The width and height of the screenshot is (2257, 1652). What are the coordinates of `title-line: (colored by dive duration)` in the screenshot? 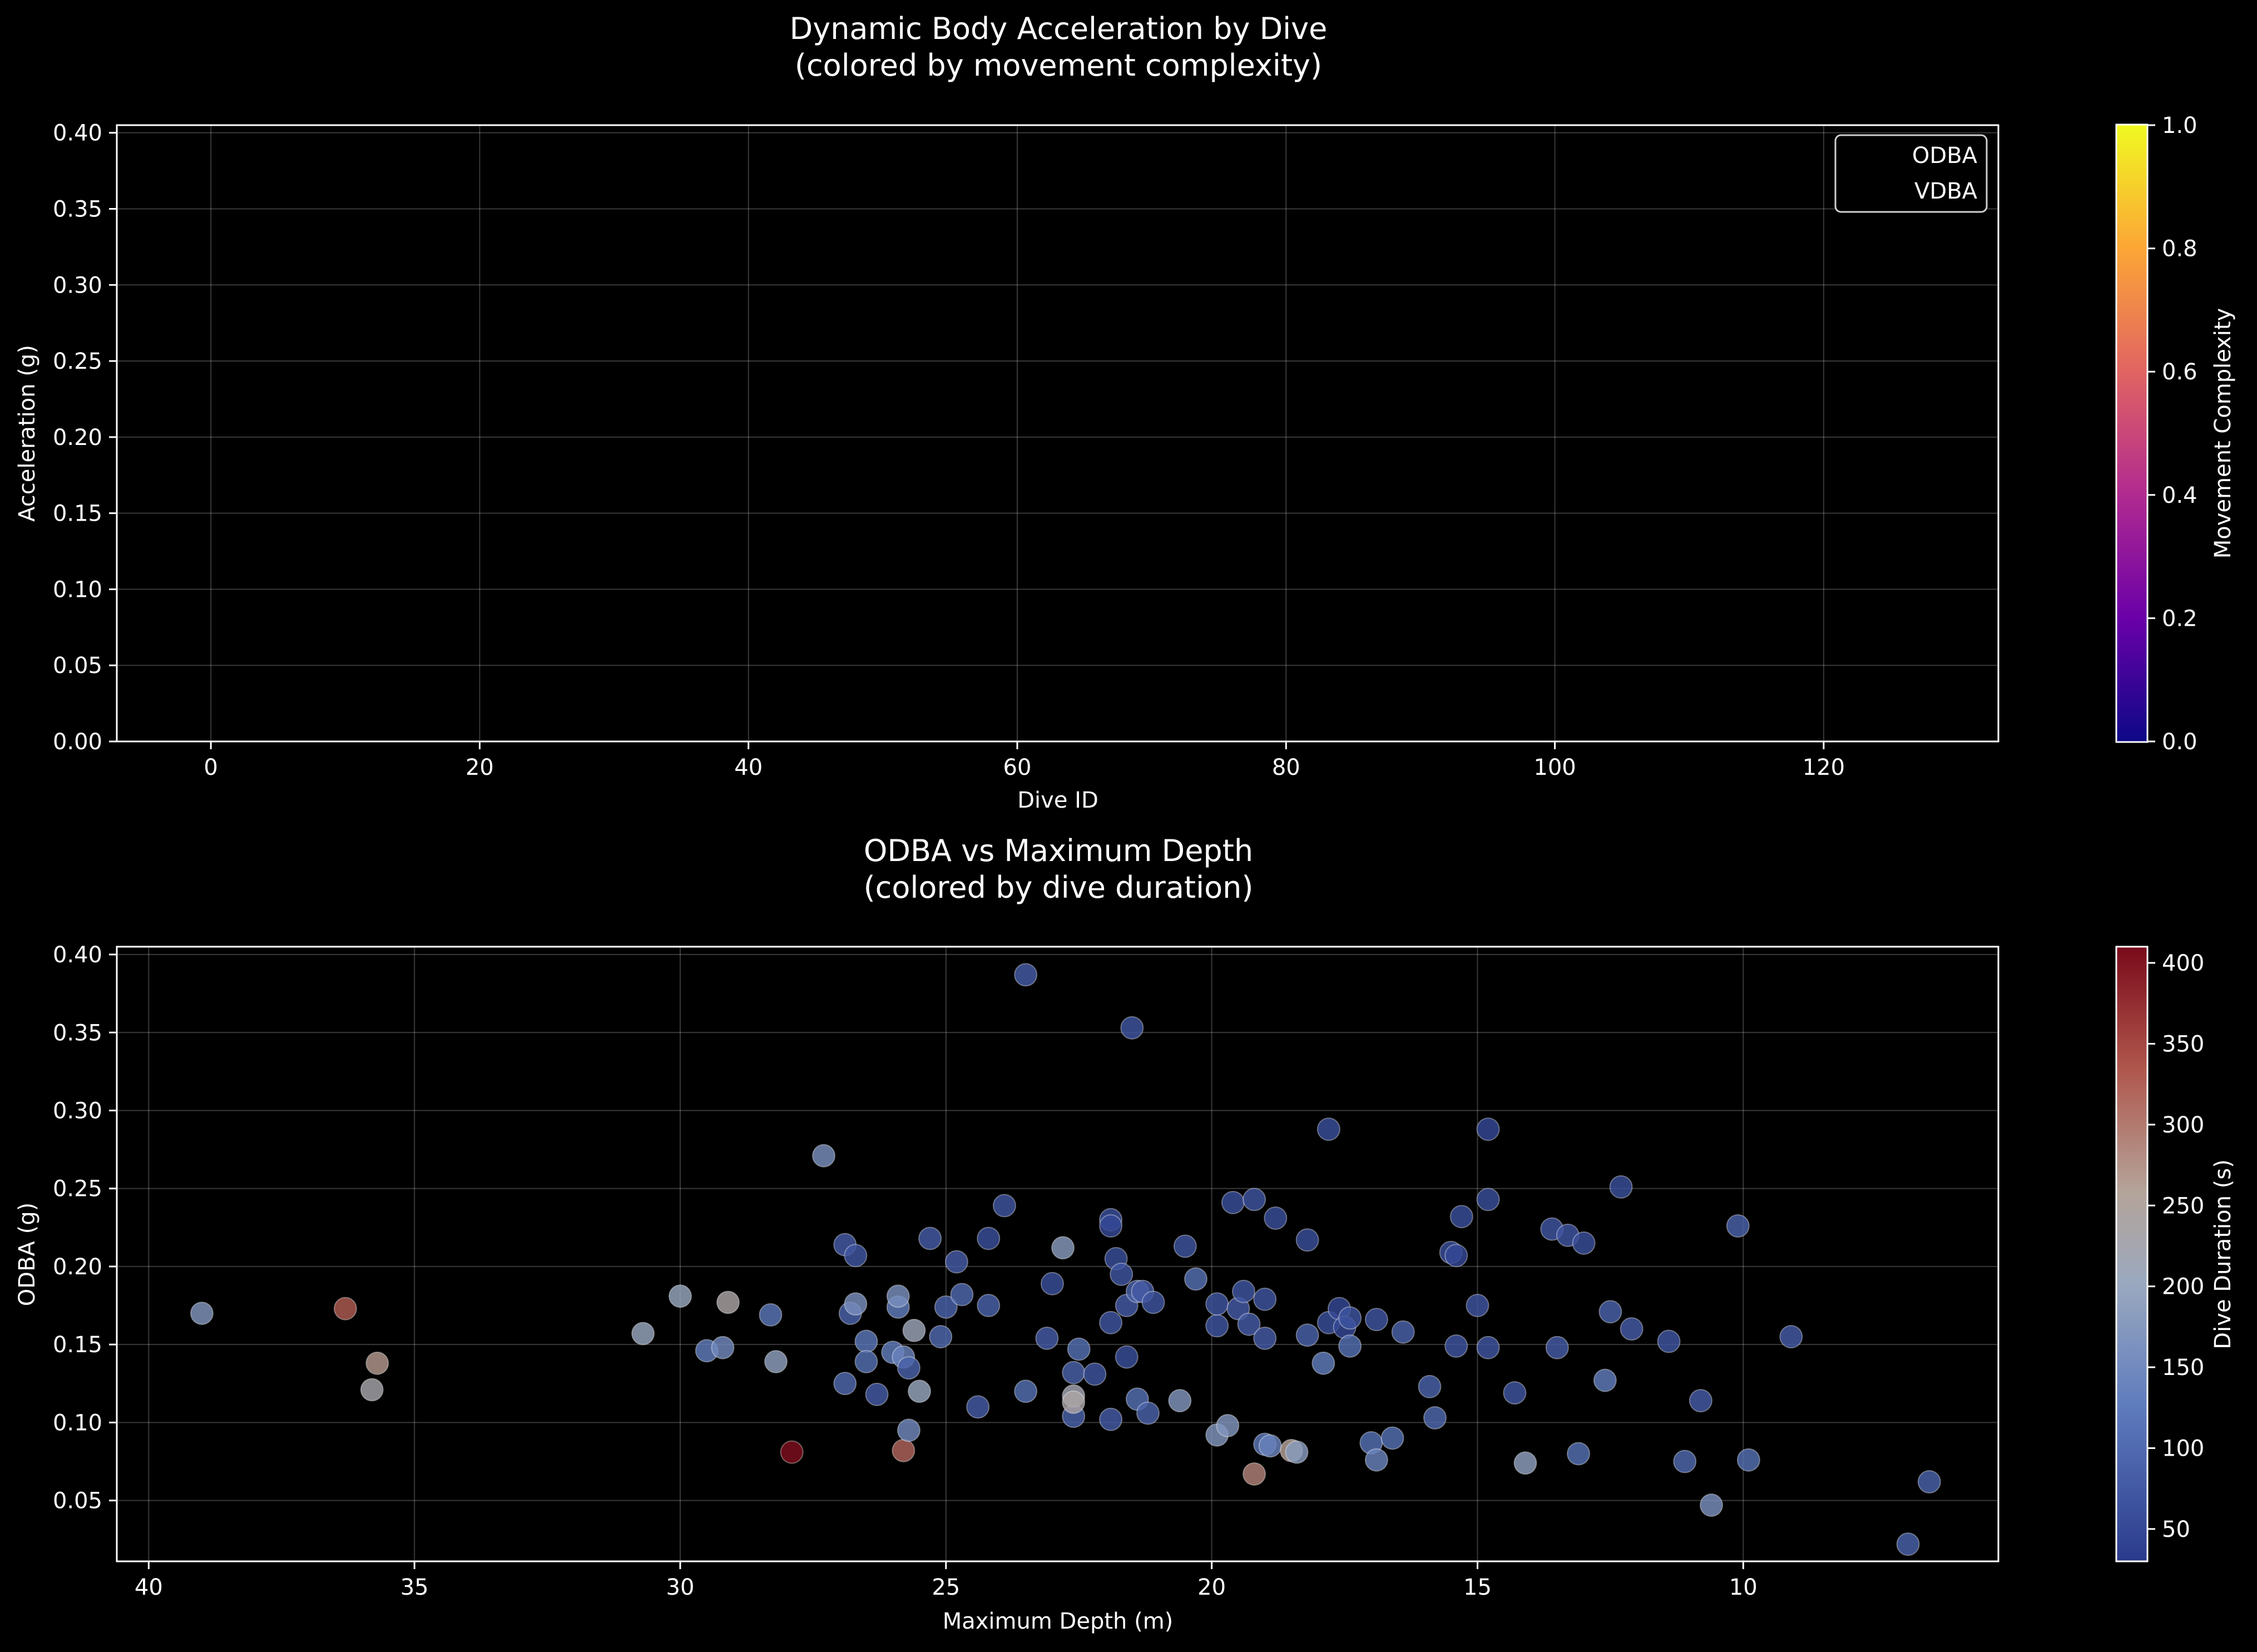 It's located at (1059, 887).